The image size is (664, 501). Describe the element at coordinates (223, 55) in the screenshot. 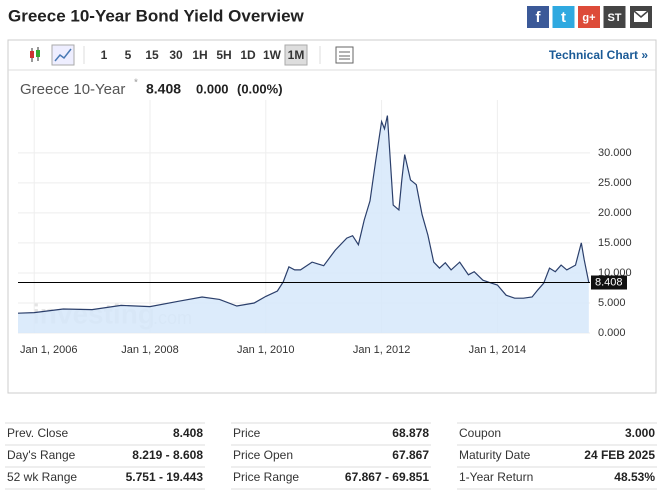

I see `interval-button: 5H` at that location.